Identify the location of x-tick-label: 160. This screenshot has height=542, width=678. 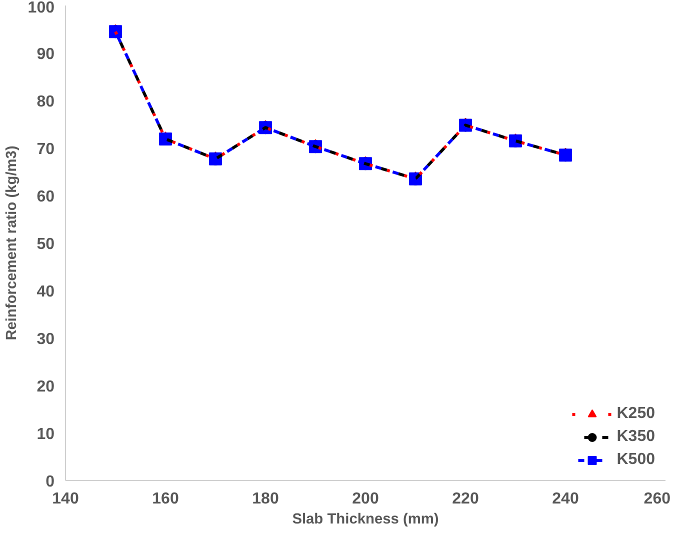
(165, 499).